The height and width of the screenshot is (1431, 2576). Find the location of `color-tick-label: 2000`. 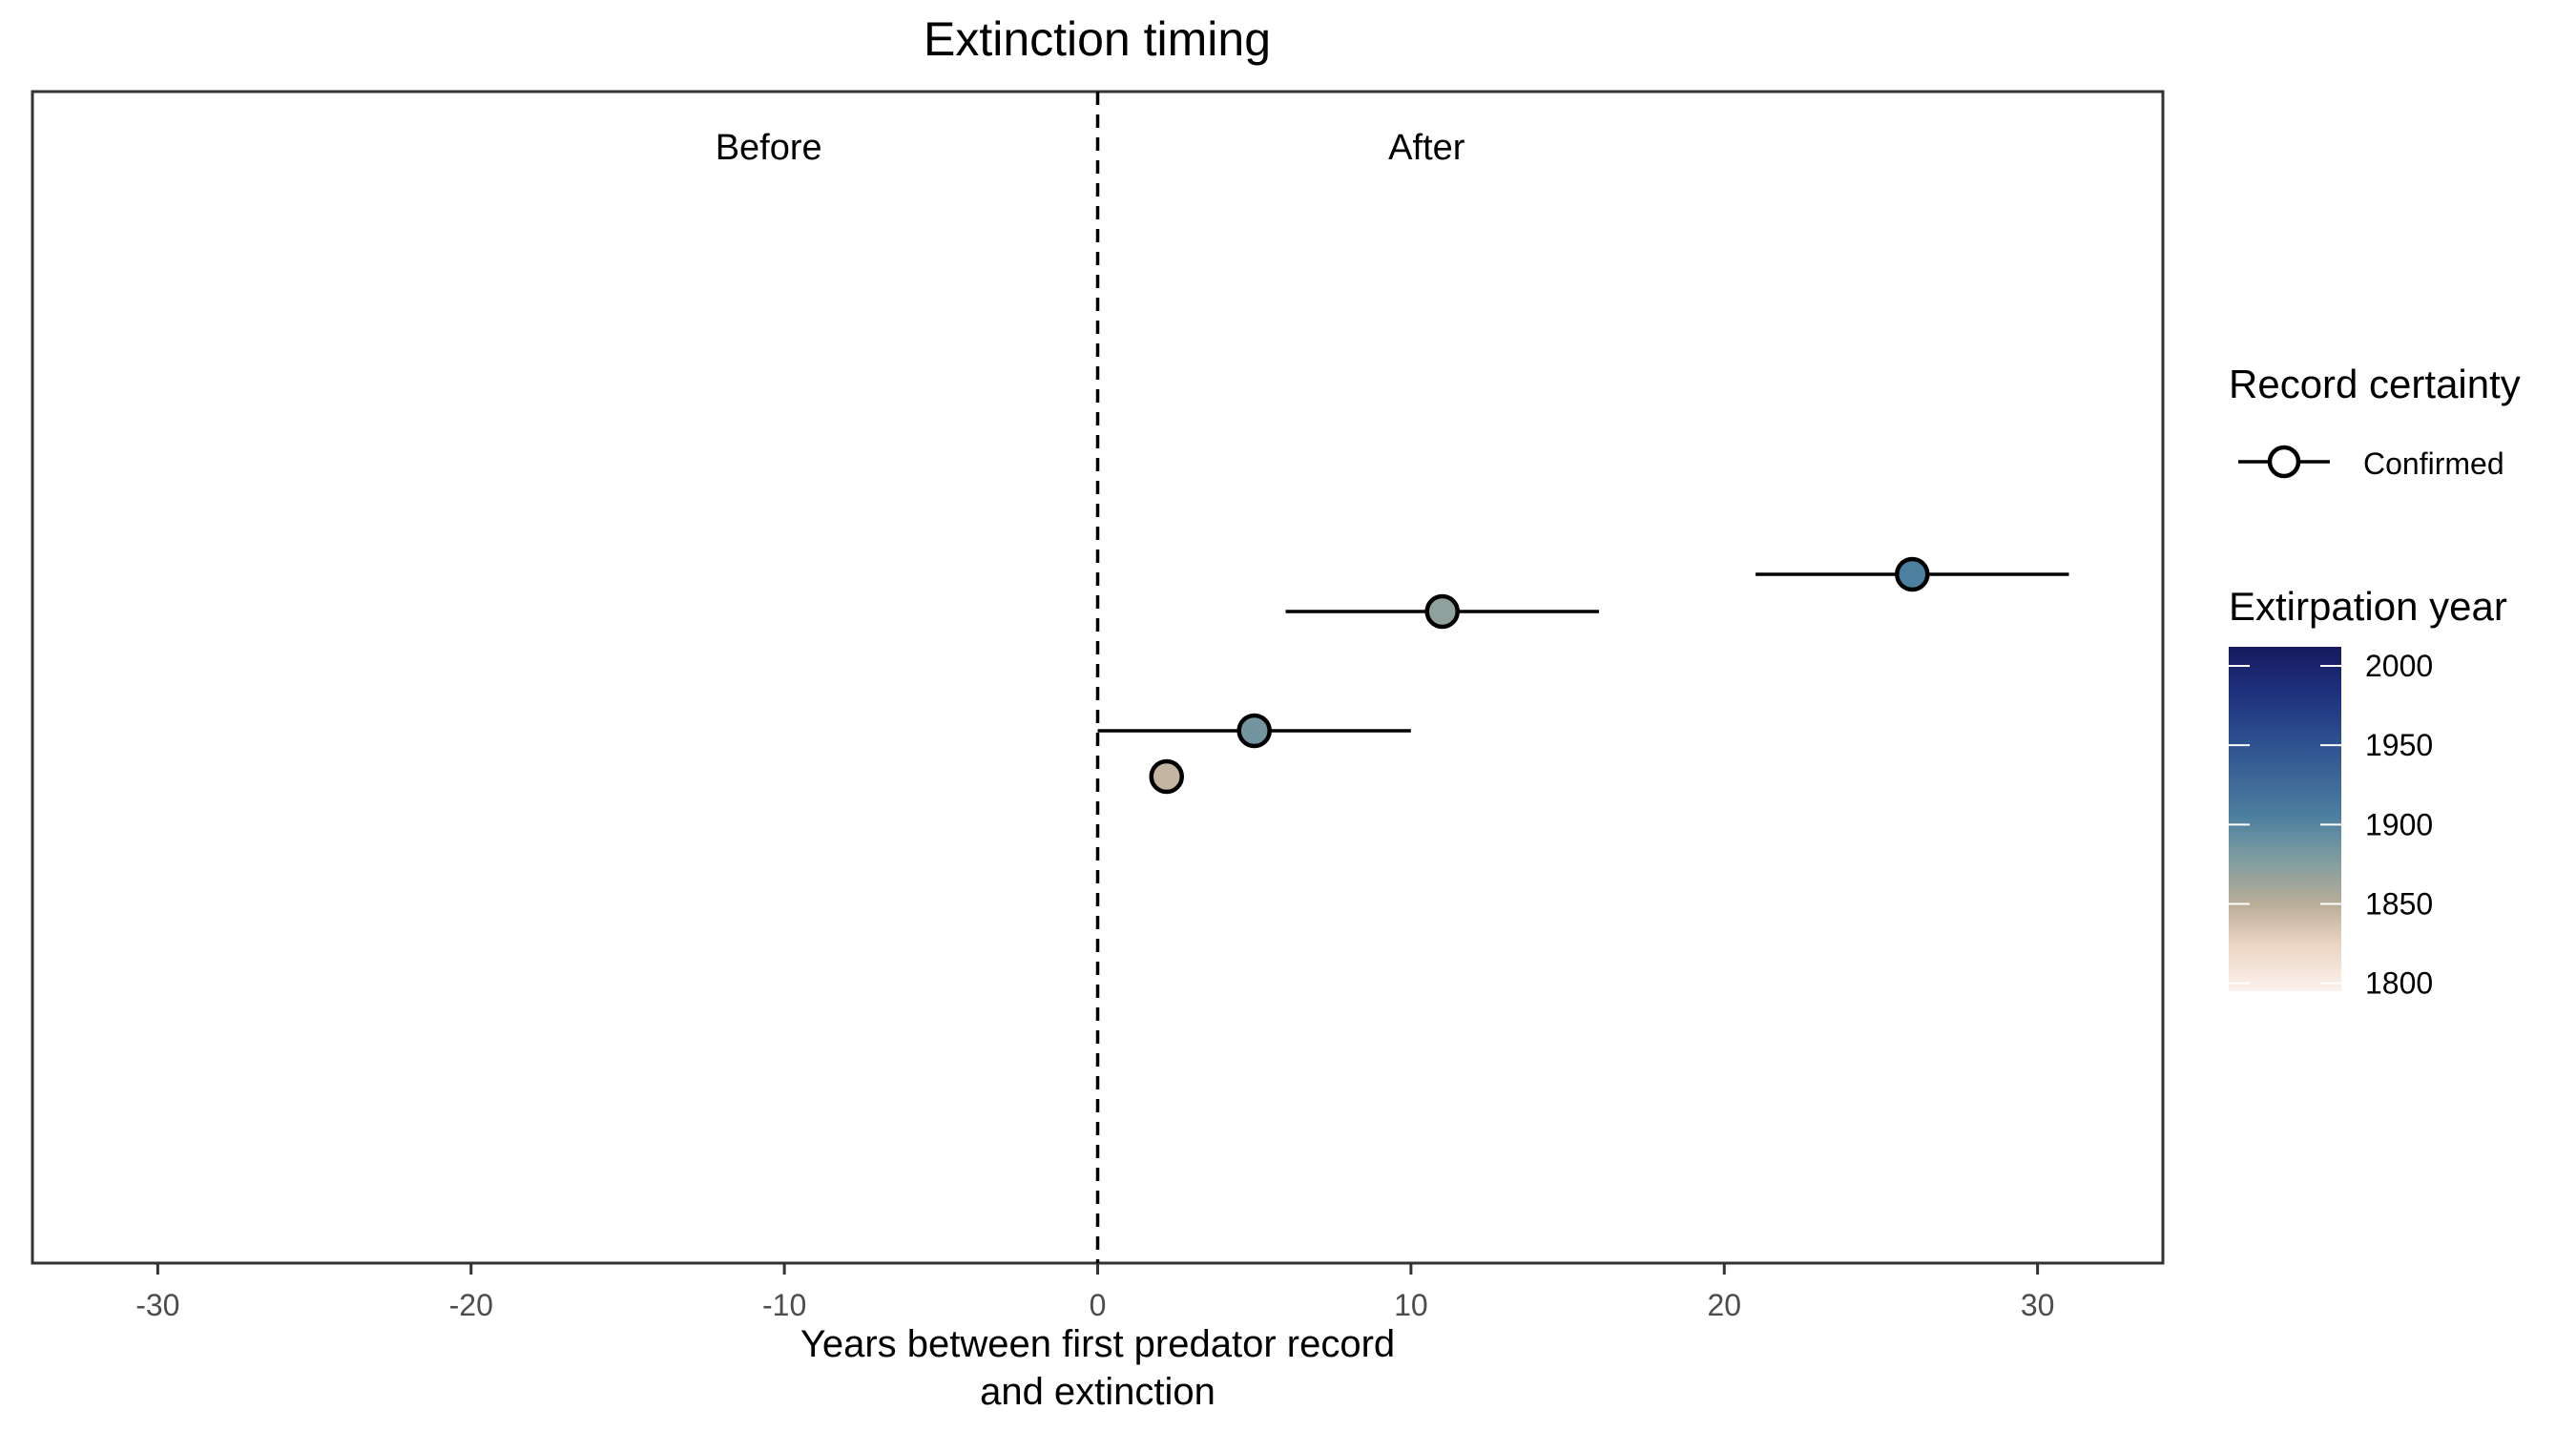

color-tick-label: 2000 is located at coordinates (2399, 666).